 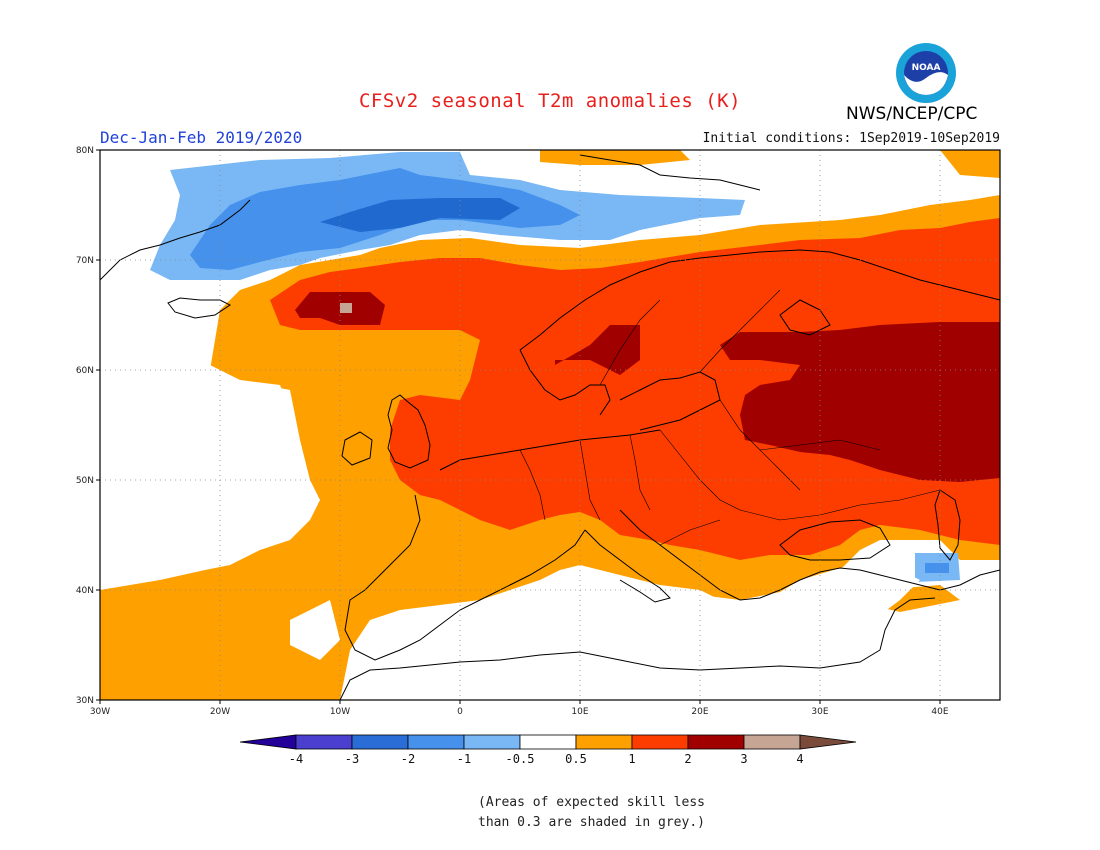 What do you see at coordinates (352, 759) in the screenshot?
I see `colorbar-tick-m3: -3` at bounding box center [352, 759].